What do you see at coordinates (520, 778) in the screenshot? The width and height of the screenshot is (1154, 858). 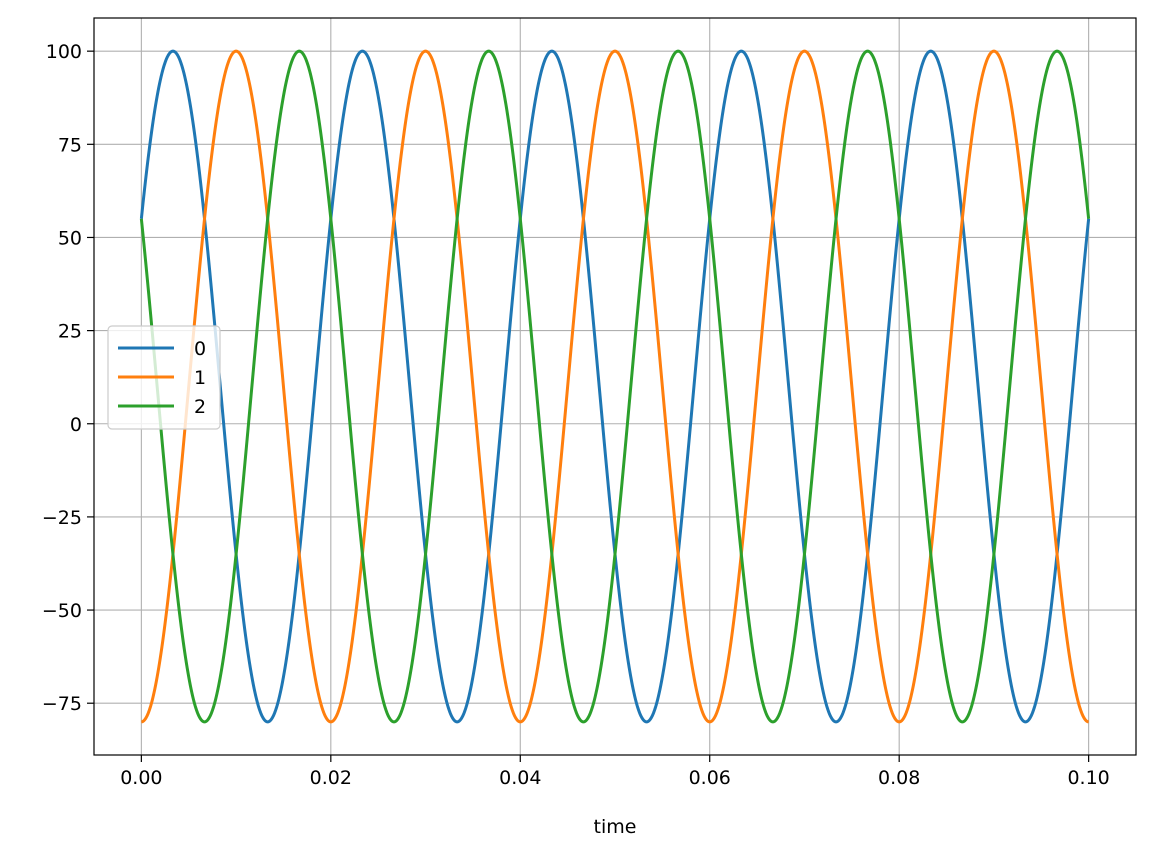 I see `x-tick-label: 0.04` at bounding box center [520, 778].